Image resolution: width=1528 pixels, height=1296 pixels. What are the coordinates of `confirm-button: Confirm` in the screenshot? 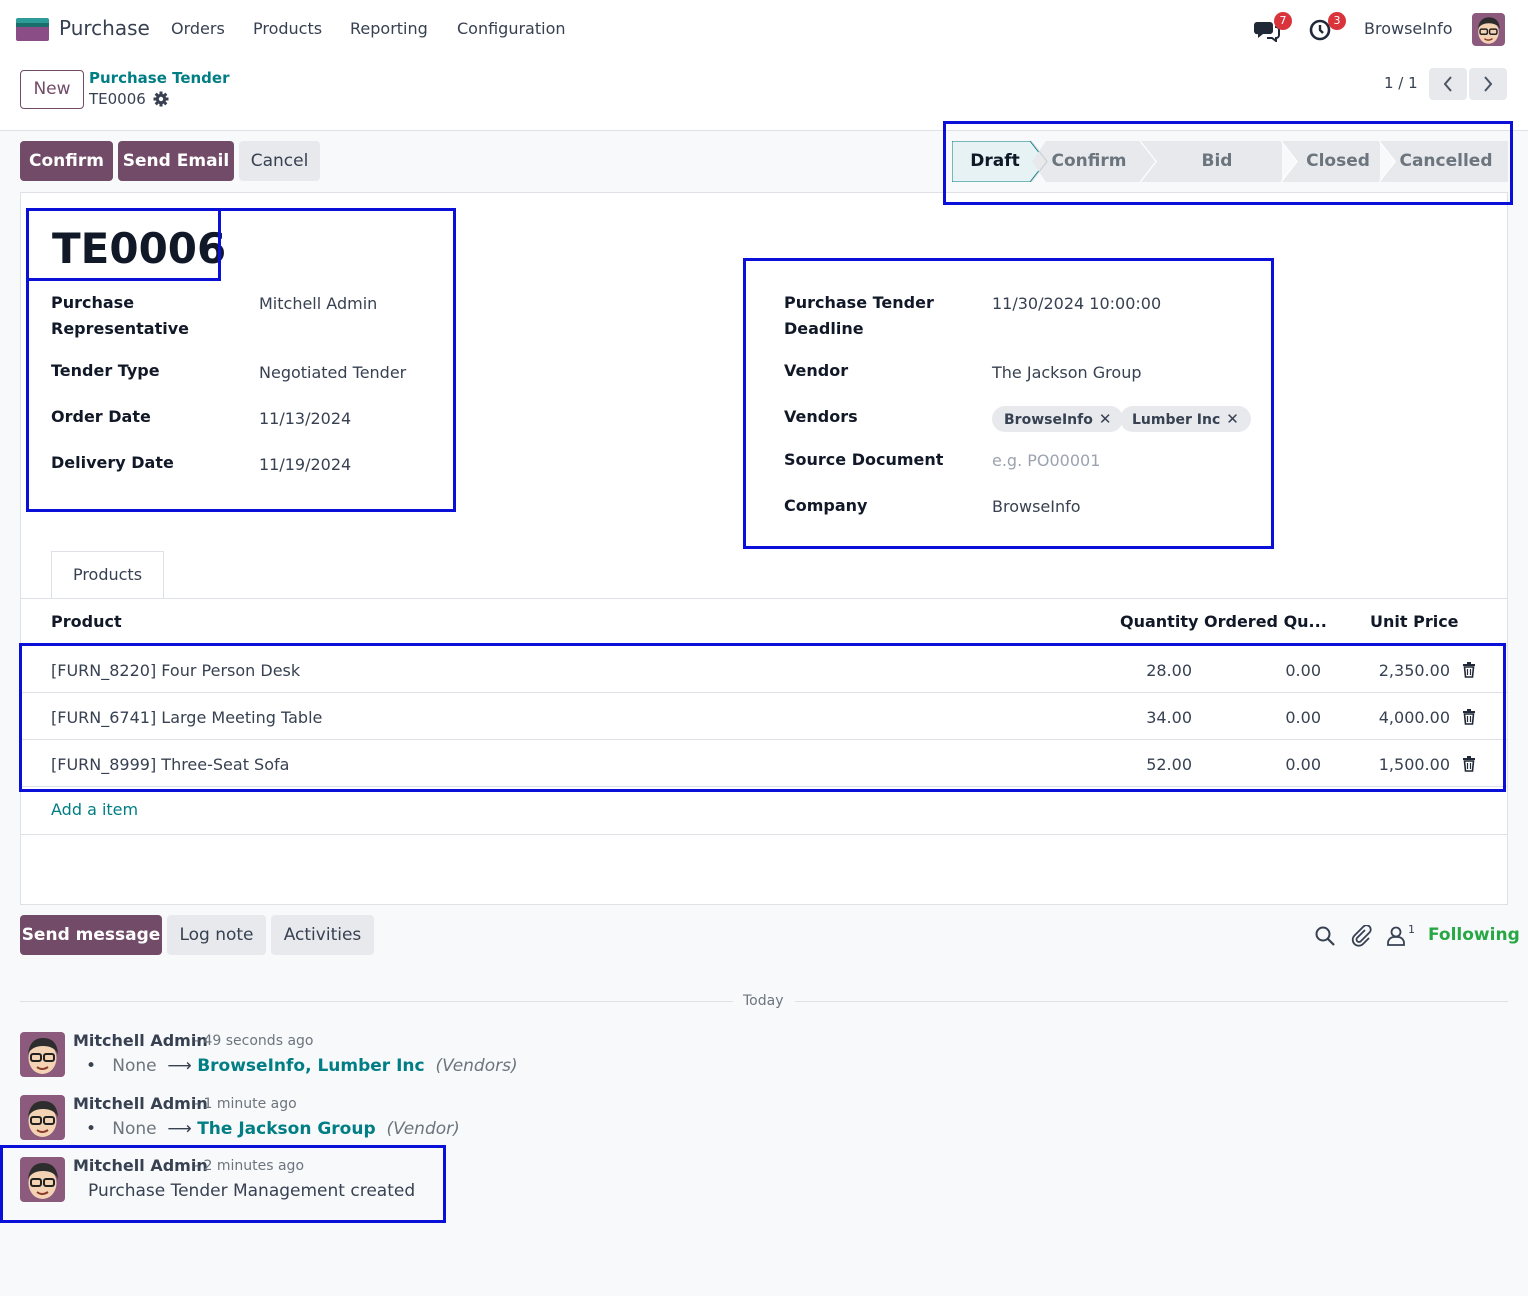 It's located at (66, 161).